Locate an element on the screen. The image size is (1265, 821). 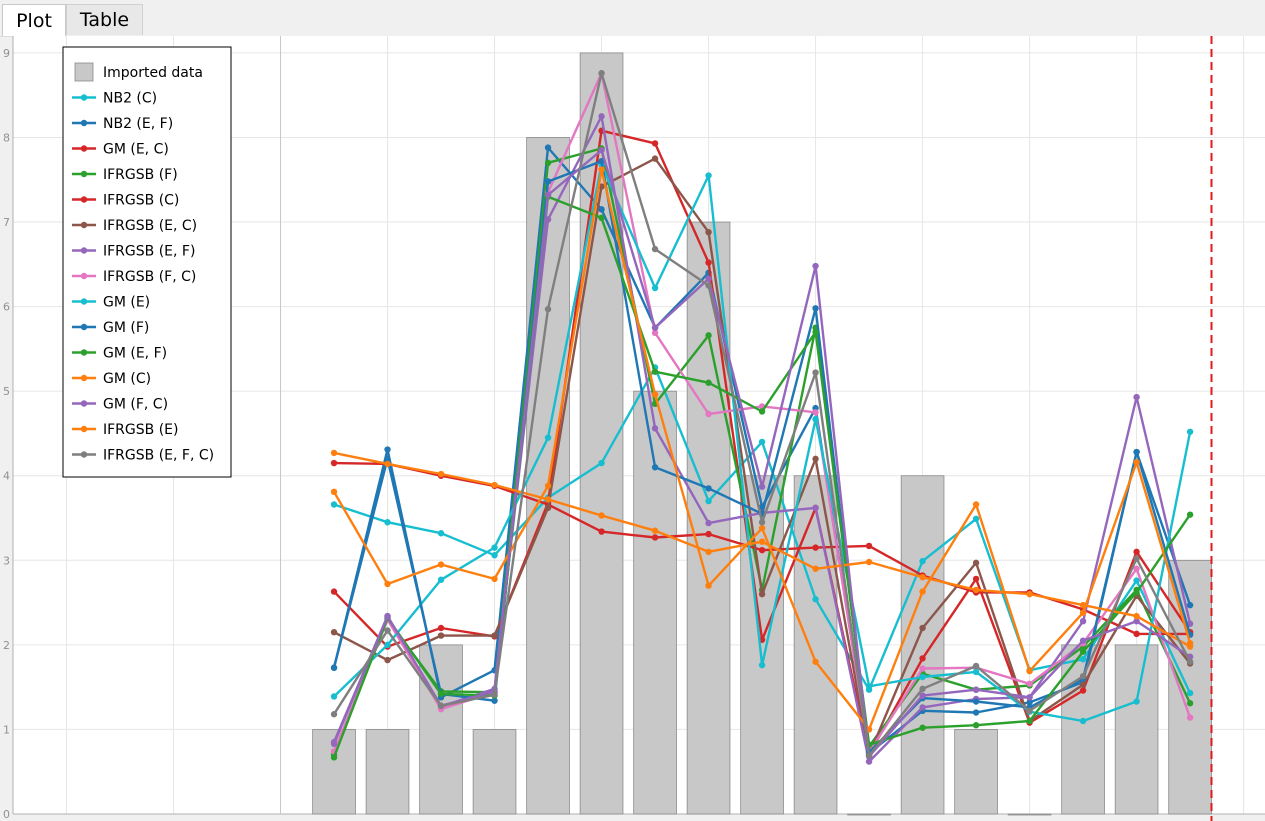
y-tick-label: 4 is located at coordinates (6, 476).